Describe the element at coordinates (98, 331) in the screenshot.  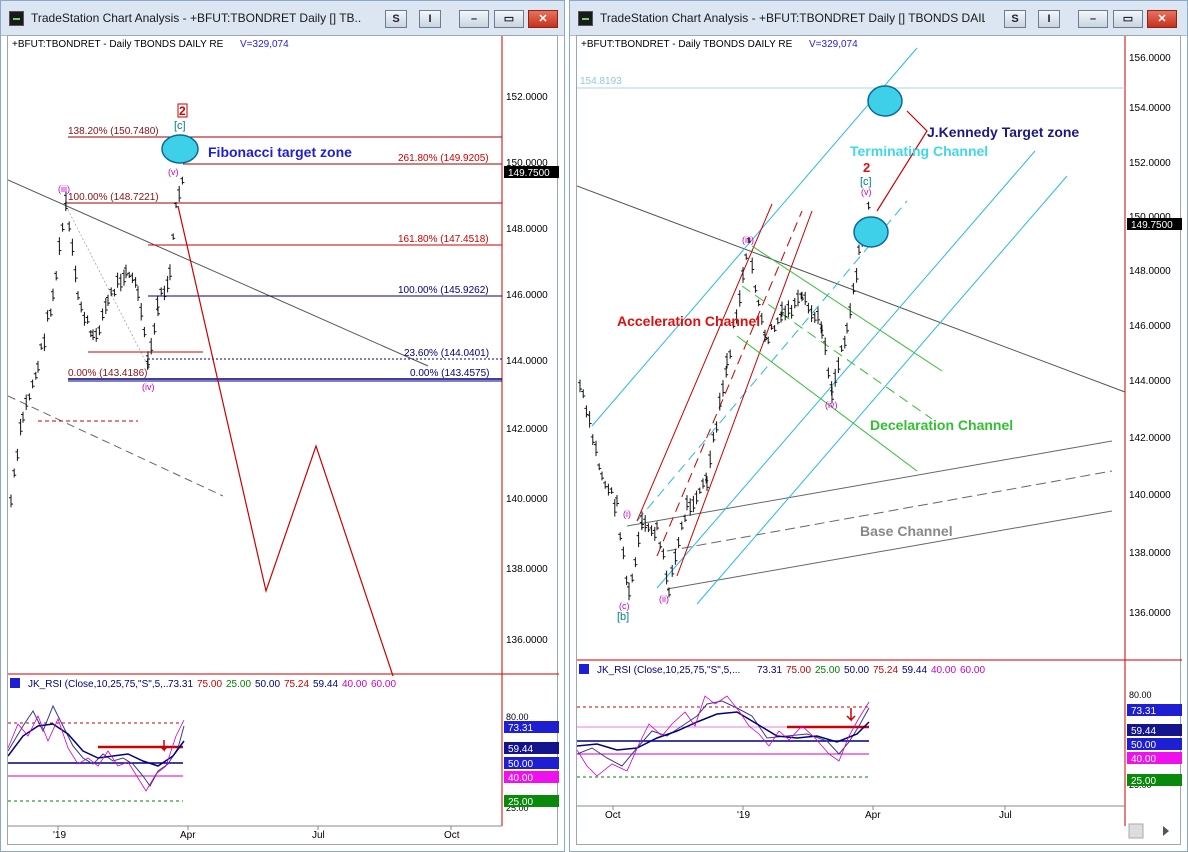
I see `price-bars` at that location.